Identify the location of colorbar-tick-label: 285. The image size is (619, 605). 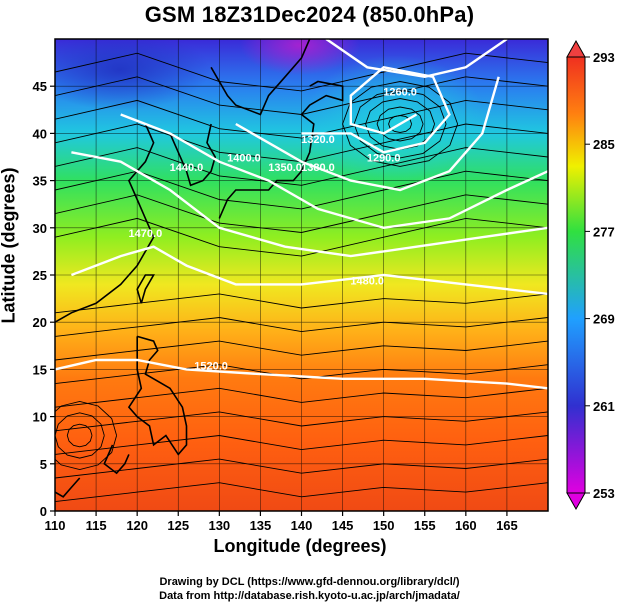
(604, 144).